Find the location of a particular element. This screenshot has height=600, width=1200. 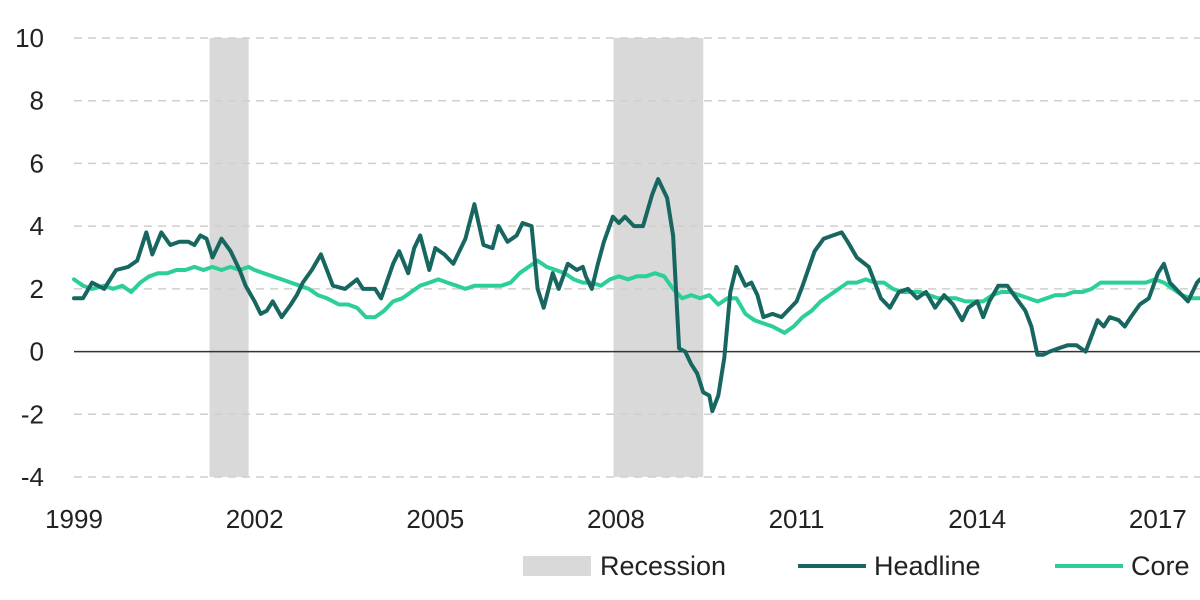

x-tick-label-2011: 2011 is located at coordinates (797, 519).